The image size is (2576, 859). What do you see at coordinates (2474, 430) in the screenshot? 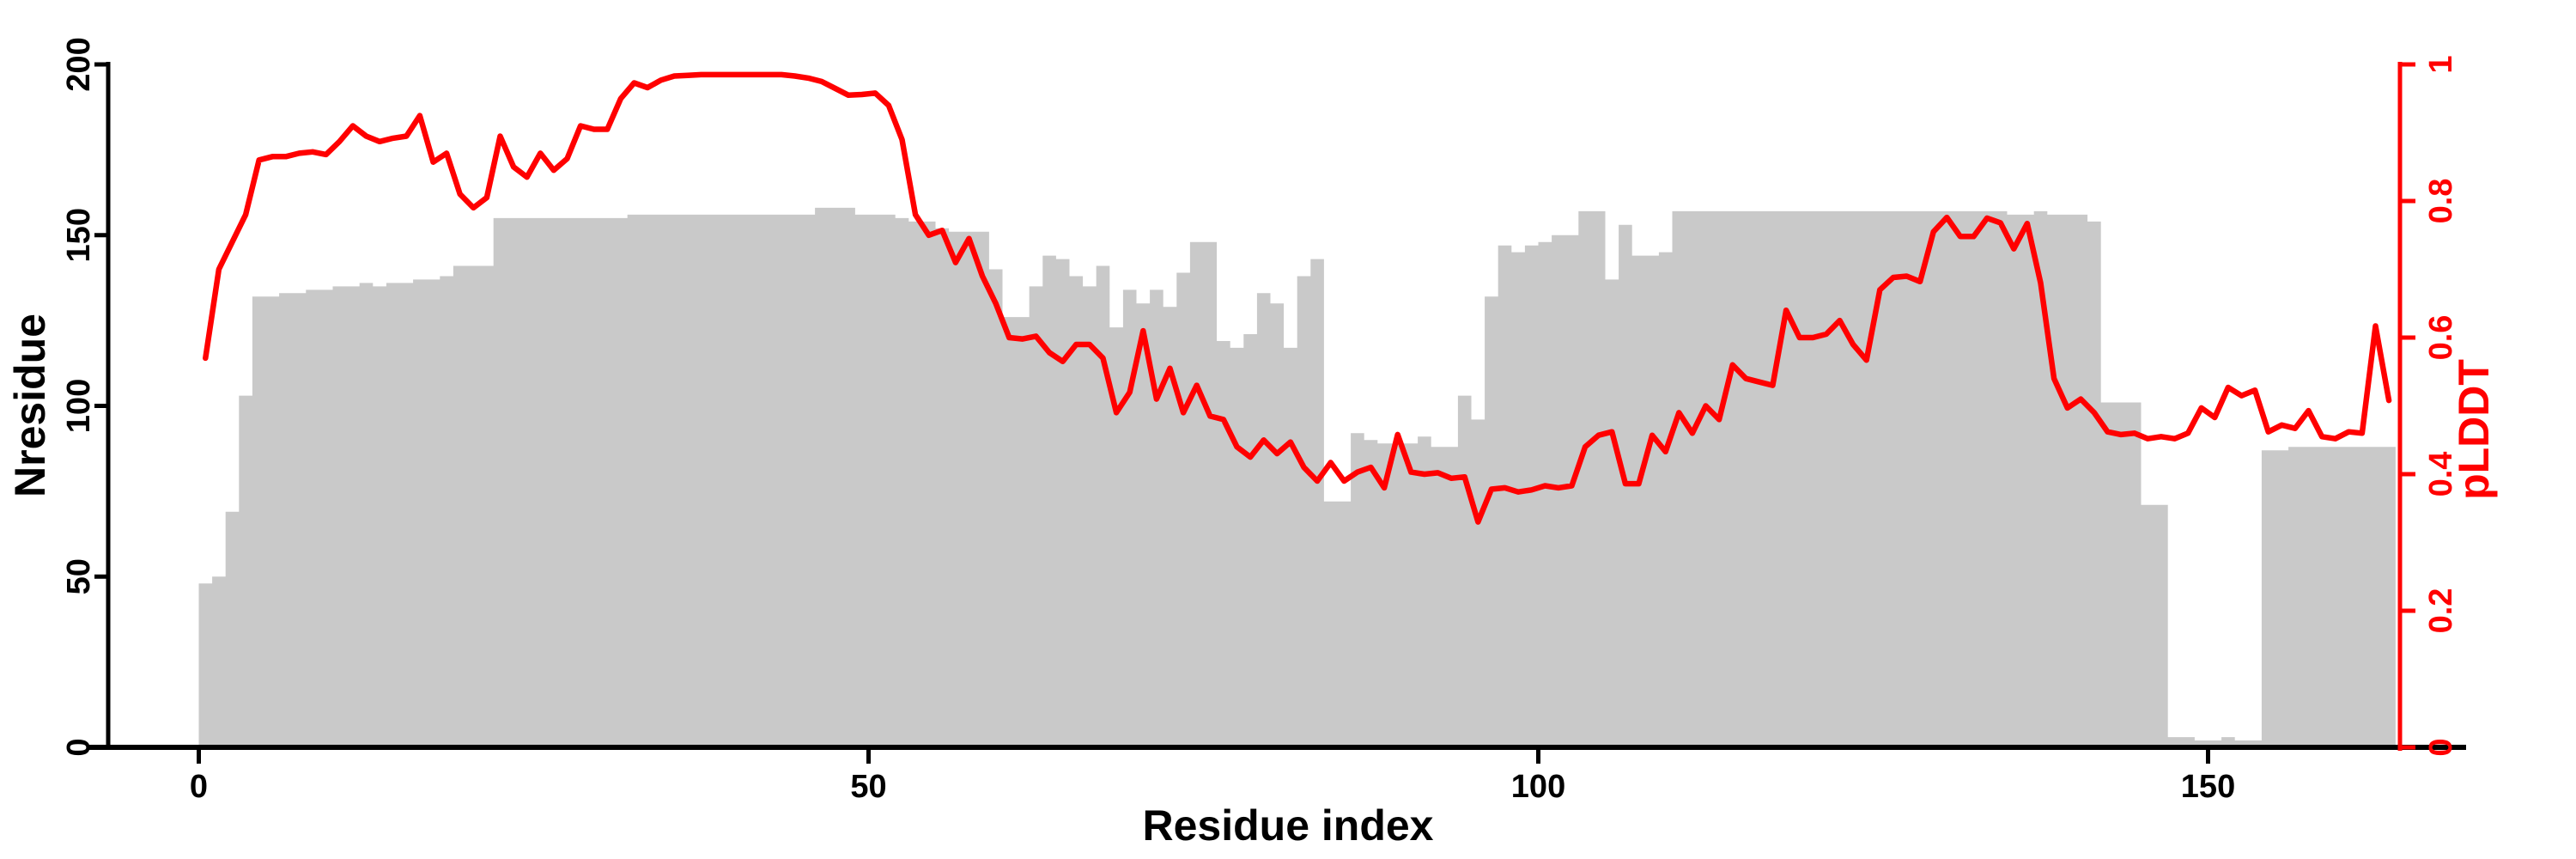
I see `right-axis-title: pLDDT` at bounding box center [2474, 430].